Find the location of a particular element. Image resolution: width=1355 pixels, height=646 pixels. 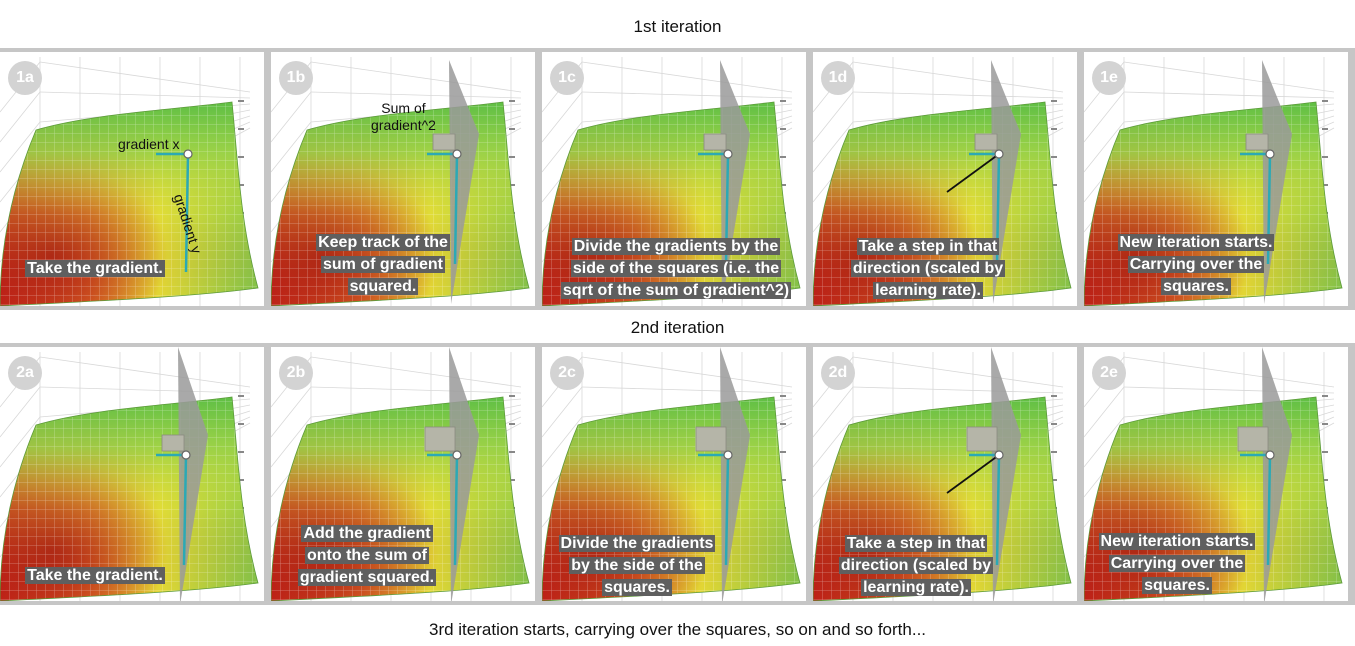

caption-line: sum of gradient is located at coordinates (382, 264).